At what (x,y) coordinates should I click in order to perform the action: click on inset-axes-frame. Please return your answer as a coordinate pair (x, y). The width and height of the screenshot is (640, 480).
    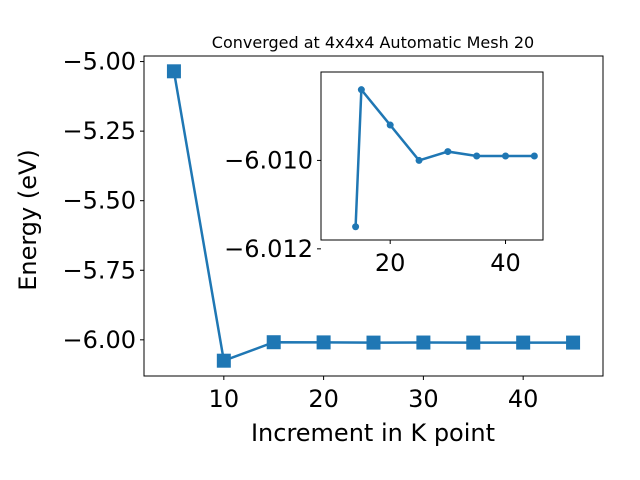
    Looking at the image, I should click on (432, 156).